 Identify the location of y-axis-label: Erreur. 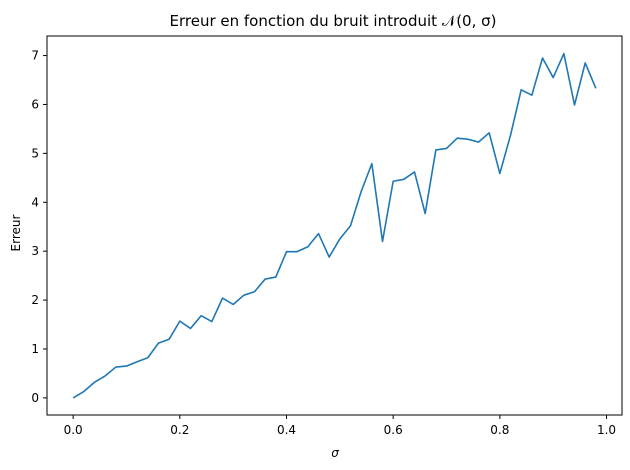
(16, 232).